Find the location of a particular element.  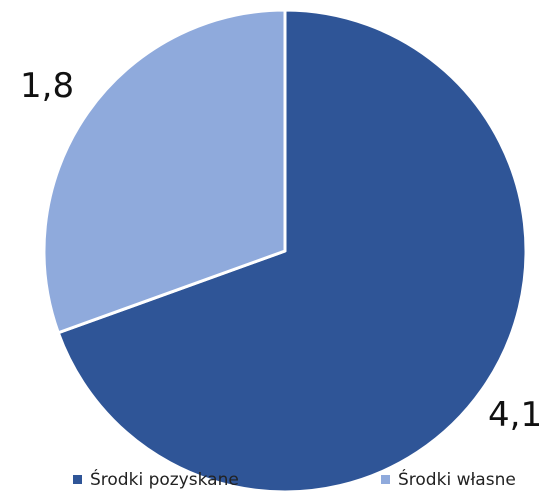

legend: Środki pozyskane Środki własne is located at coordinates (294, 479).